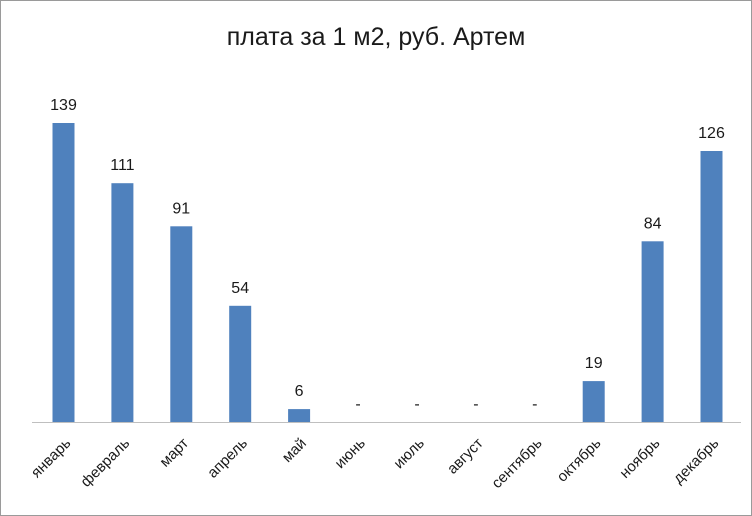  Describe the element at coordinates (240, 288) in the screenshot. I see `data-label-3: 54` at that location.